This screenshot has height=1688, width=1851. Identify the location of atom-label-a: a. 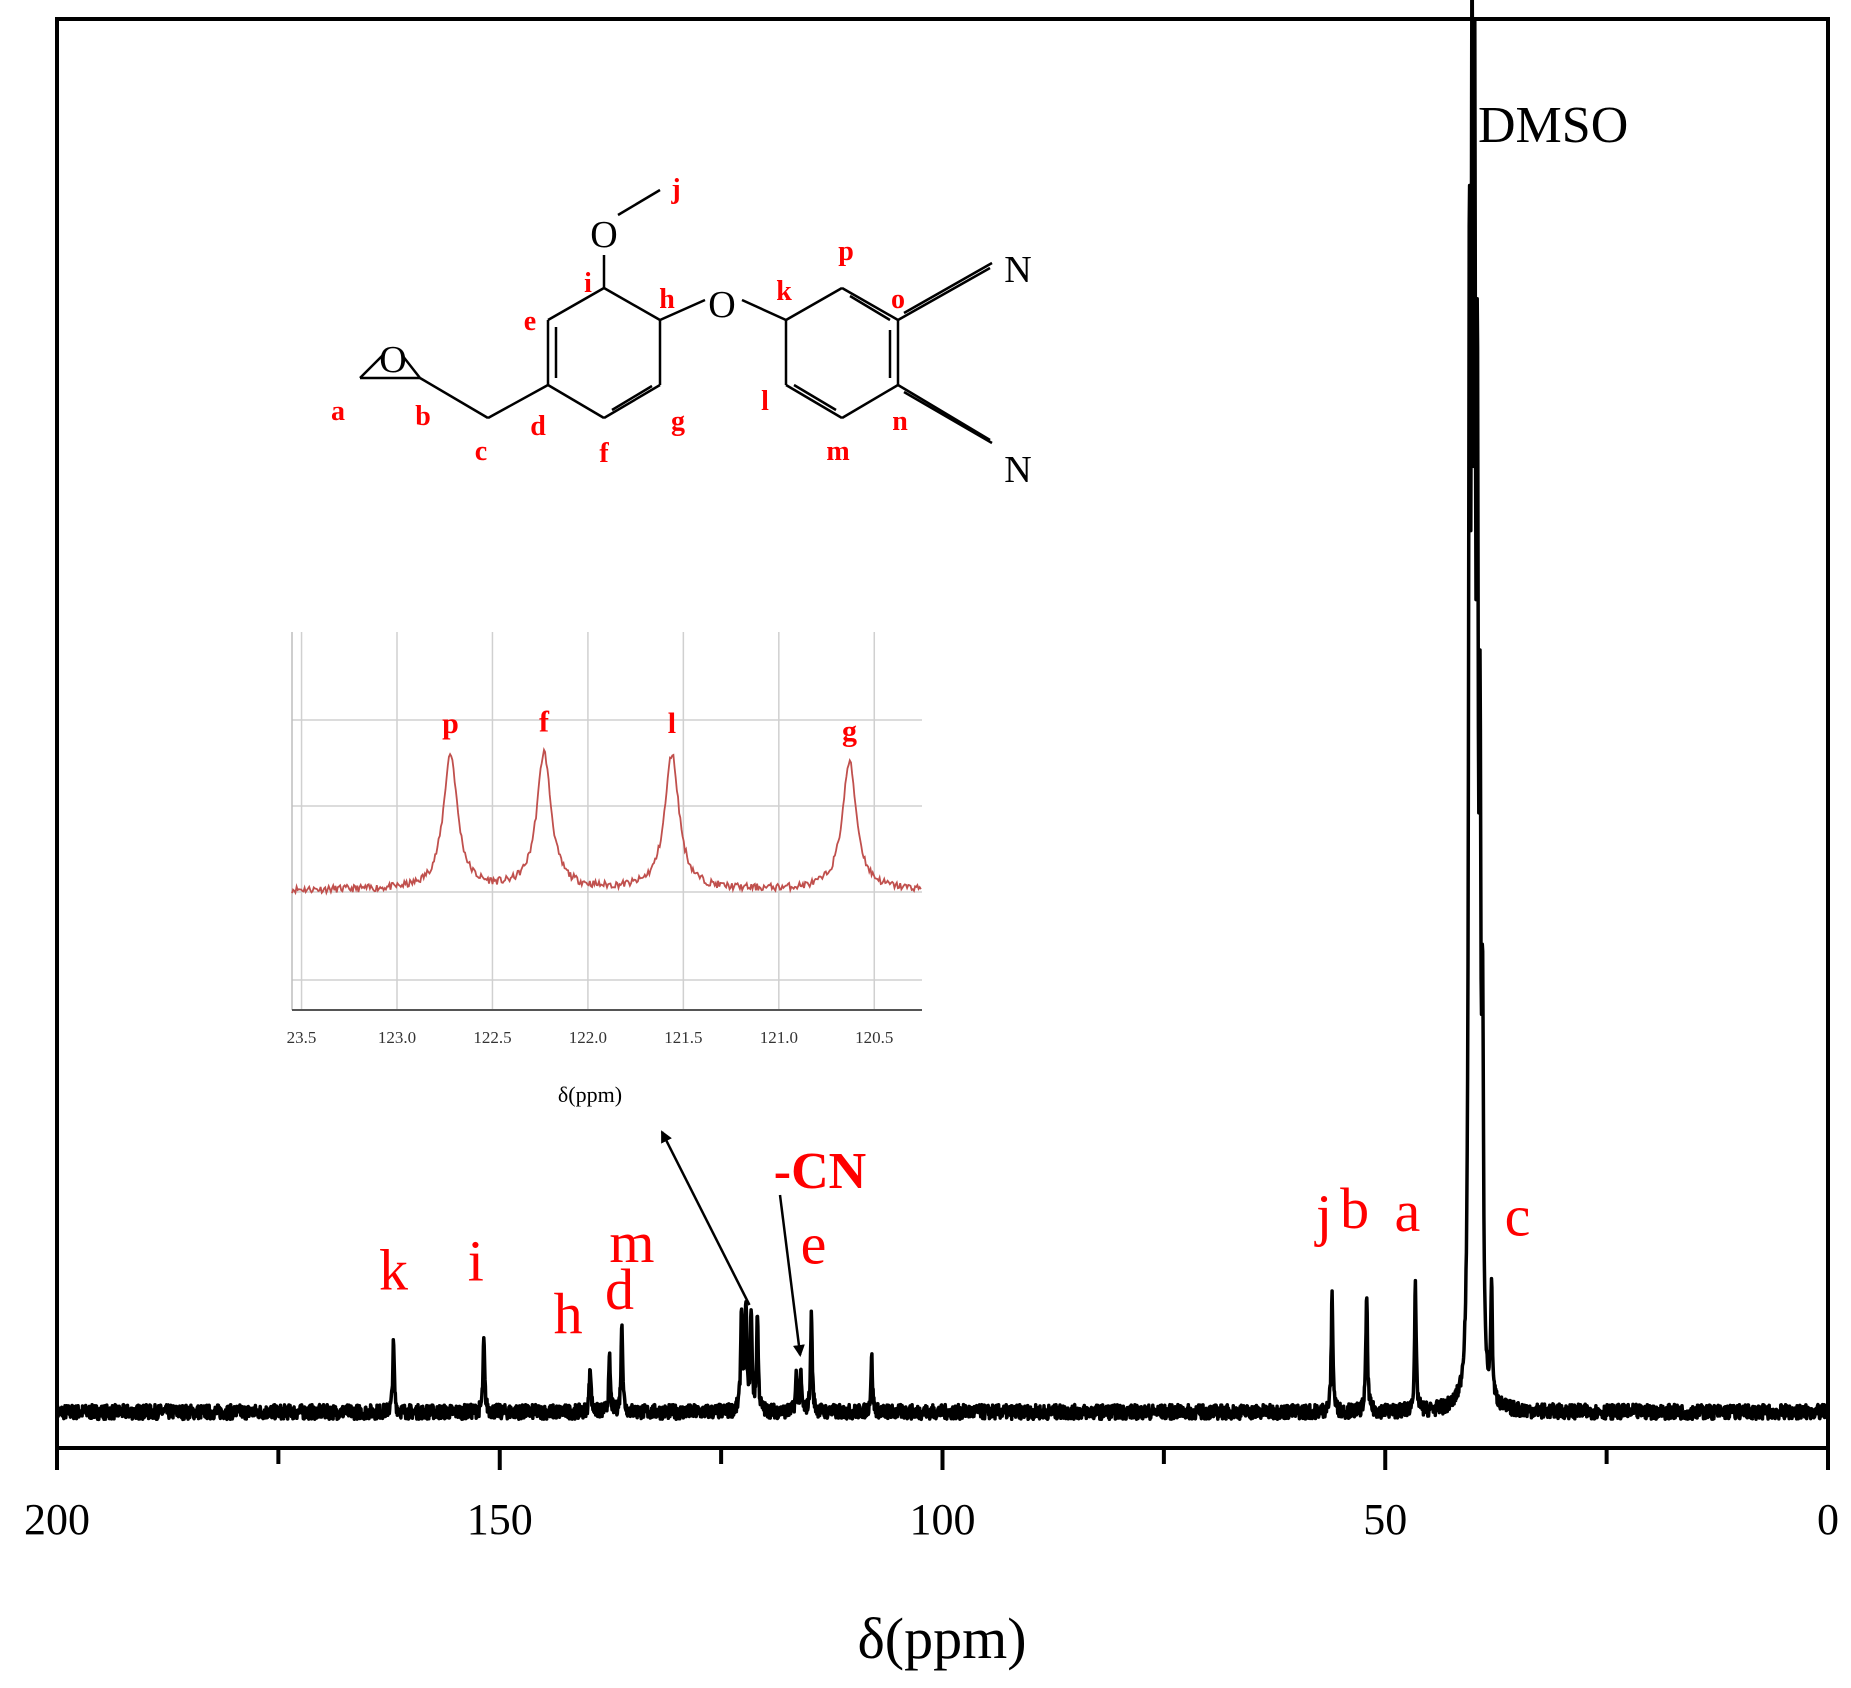
(338, 411).